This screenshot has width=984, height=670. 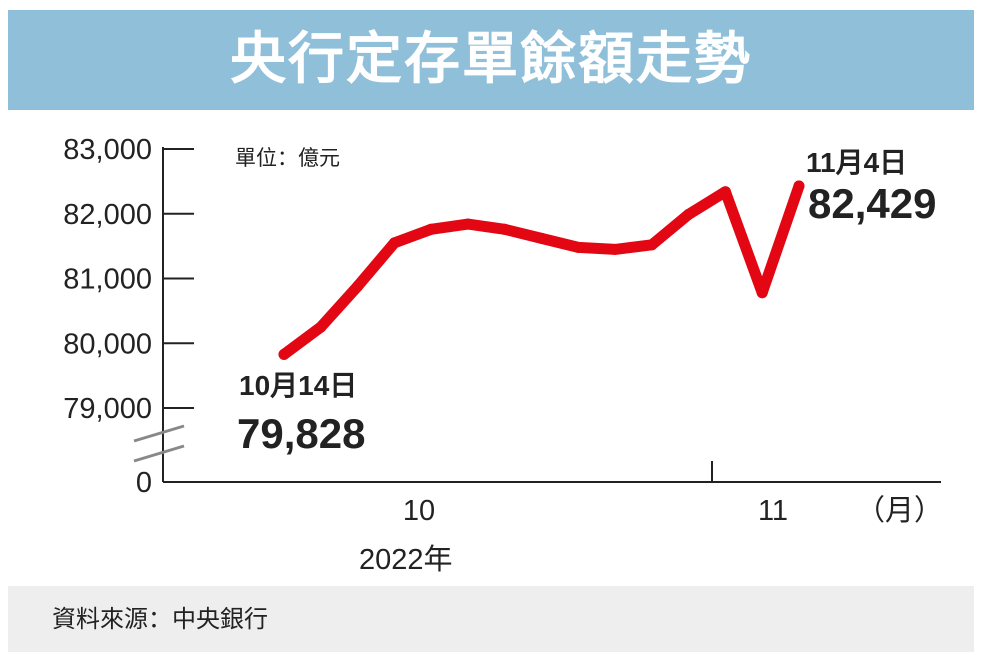 What do you see at coordinates (899, 511) in the screenshot?
I see `x-unit-label: （月）` at bounding box center [899, 511].